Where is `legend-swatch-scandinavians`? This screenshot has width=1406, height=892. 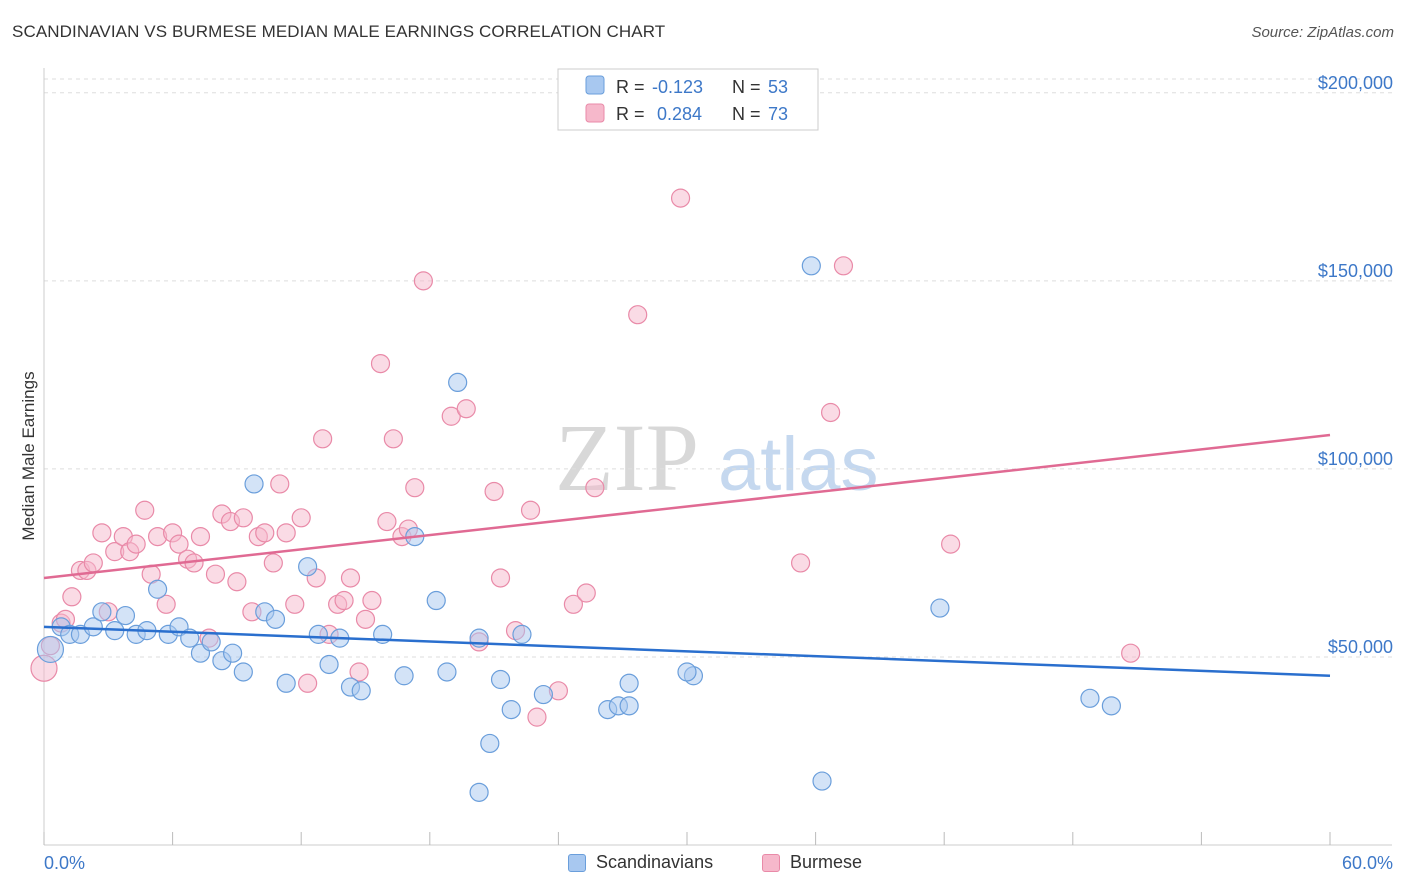
legend-swatch-scandinavians is located at coordinates (595, 85).